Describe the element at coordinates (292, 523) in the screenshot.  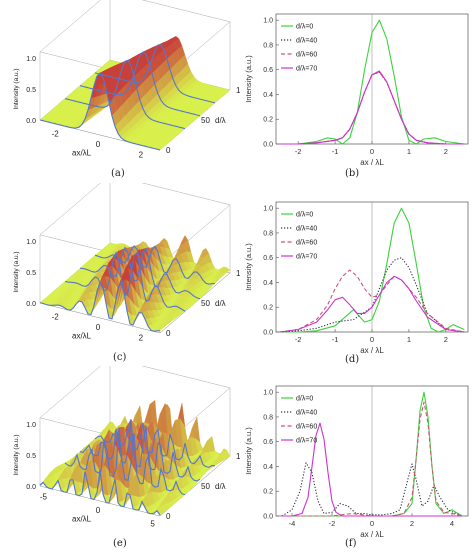
I see `x-tick-label: -4` at that location.